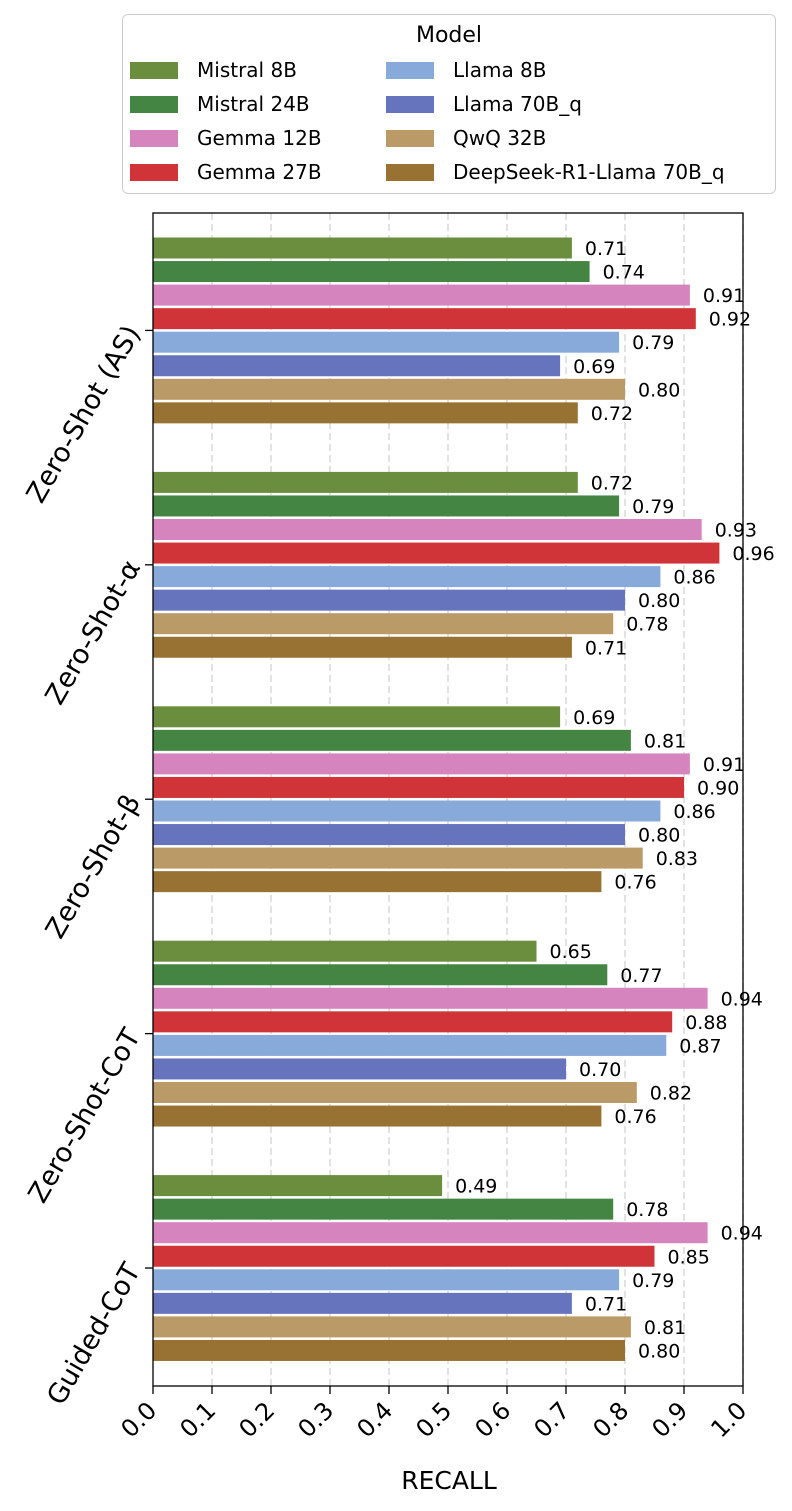 Image resolution: width=792 pixels, height=1511 pixels. Describe the element at coordinates (256, 1419) in the screenshot. I see `x-tick-label: 0.2` at that location.